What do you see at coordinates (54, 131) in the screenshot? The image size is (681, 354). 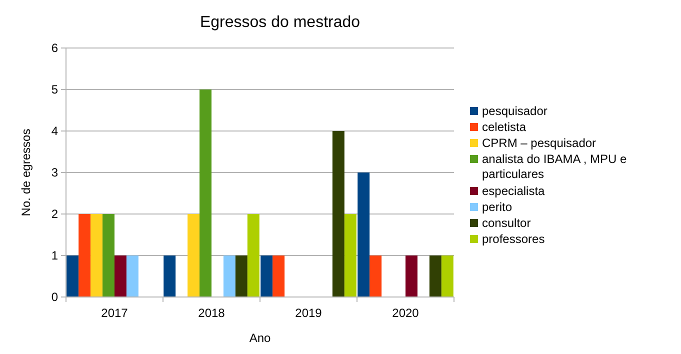 I see `y-tick-label: 4` at bounding box center [54, 131].